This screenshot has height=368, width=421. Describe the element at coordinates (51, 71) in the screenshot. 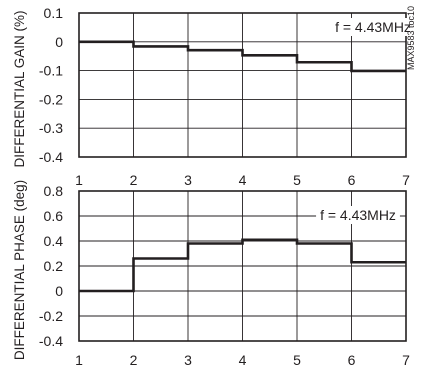

I see `y-tick-label: -0.1` at that location.